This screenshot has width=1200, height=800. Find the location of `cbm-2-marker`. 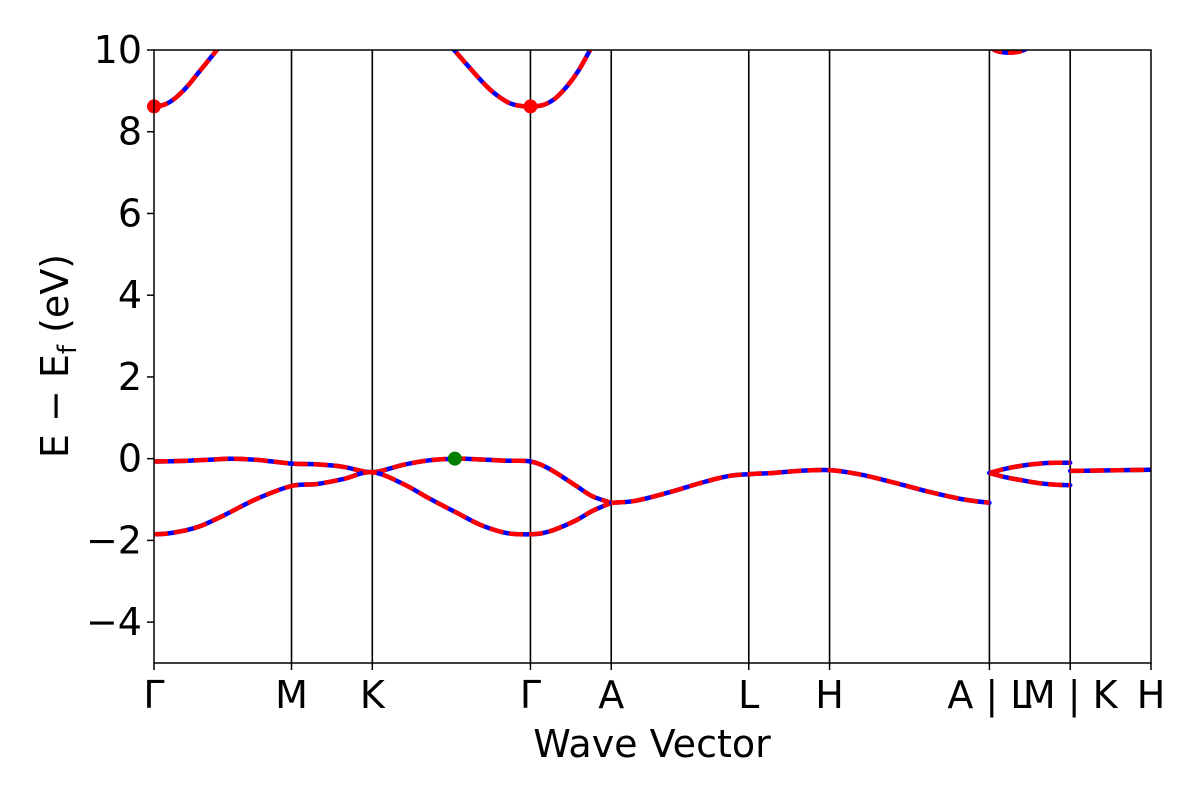

cbm-2-marker is located at coordinates (530, 106).